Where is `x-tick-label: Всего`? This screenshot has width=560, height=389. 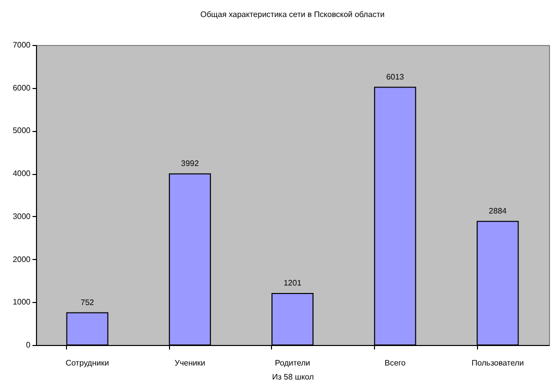 x-tick-label: Всего is located at coordinates (395, 363).